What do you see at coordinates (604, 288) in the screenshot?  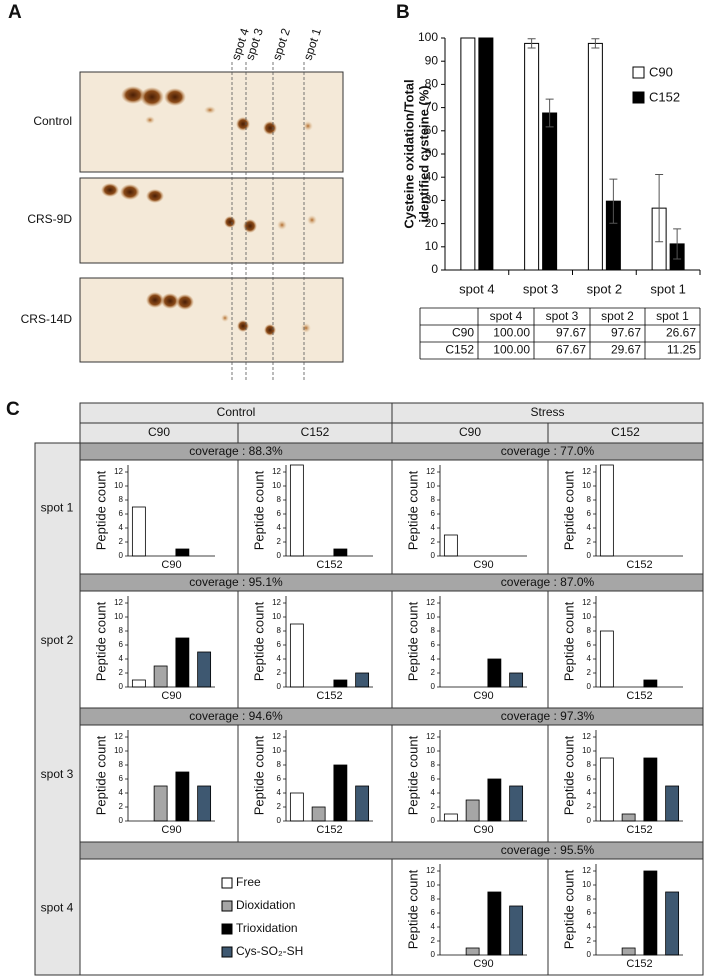 I see `x-tick-label: spot 2` at bounding box center [604, 288].